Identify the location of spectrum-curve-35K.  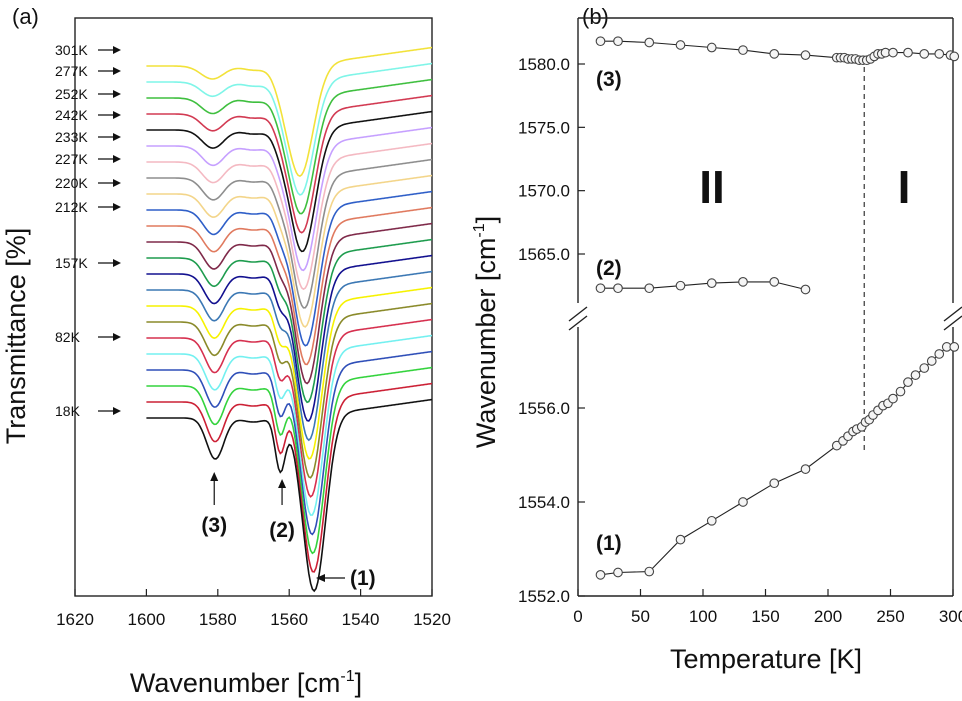
(289, 477).